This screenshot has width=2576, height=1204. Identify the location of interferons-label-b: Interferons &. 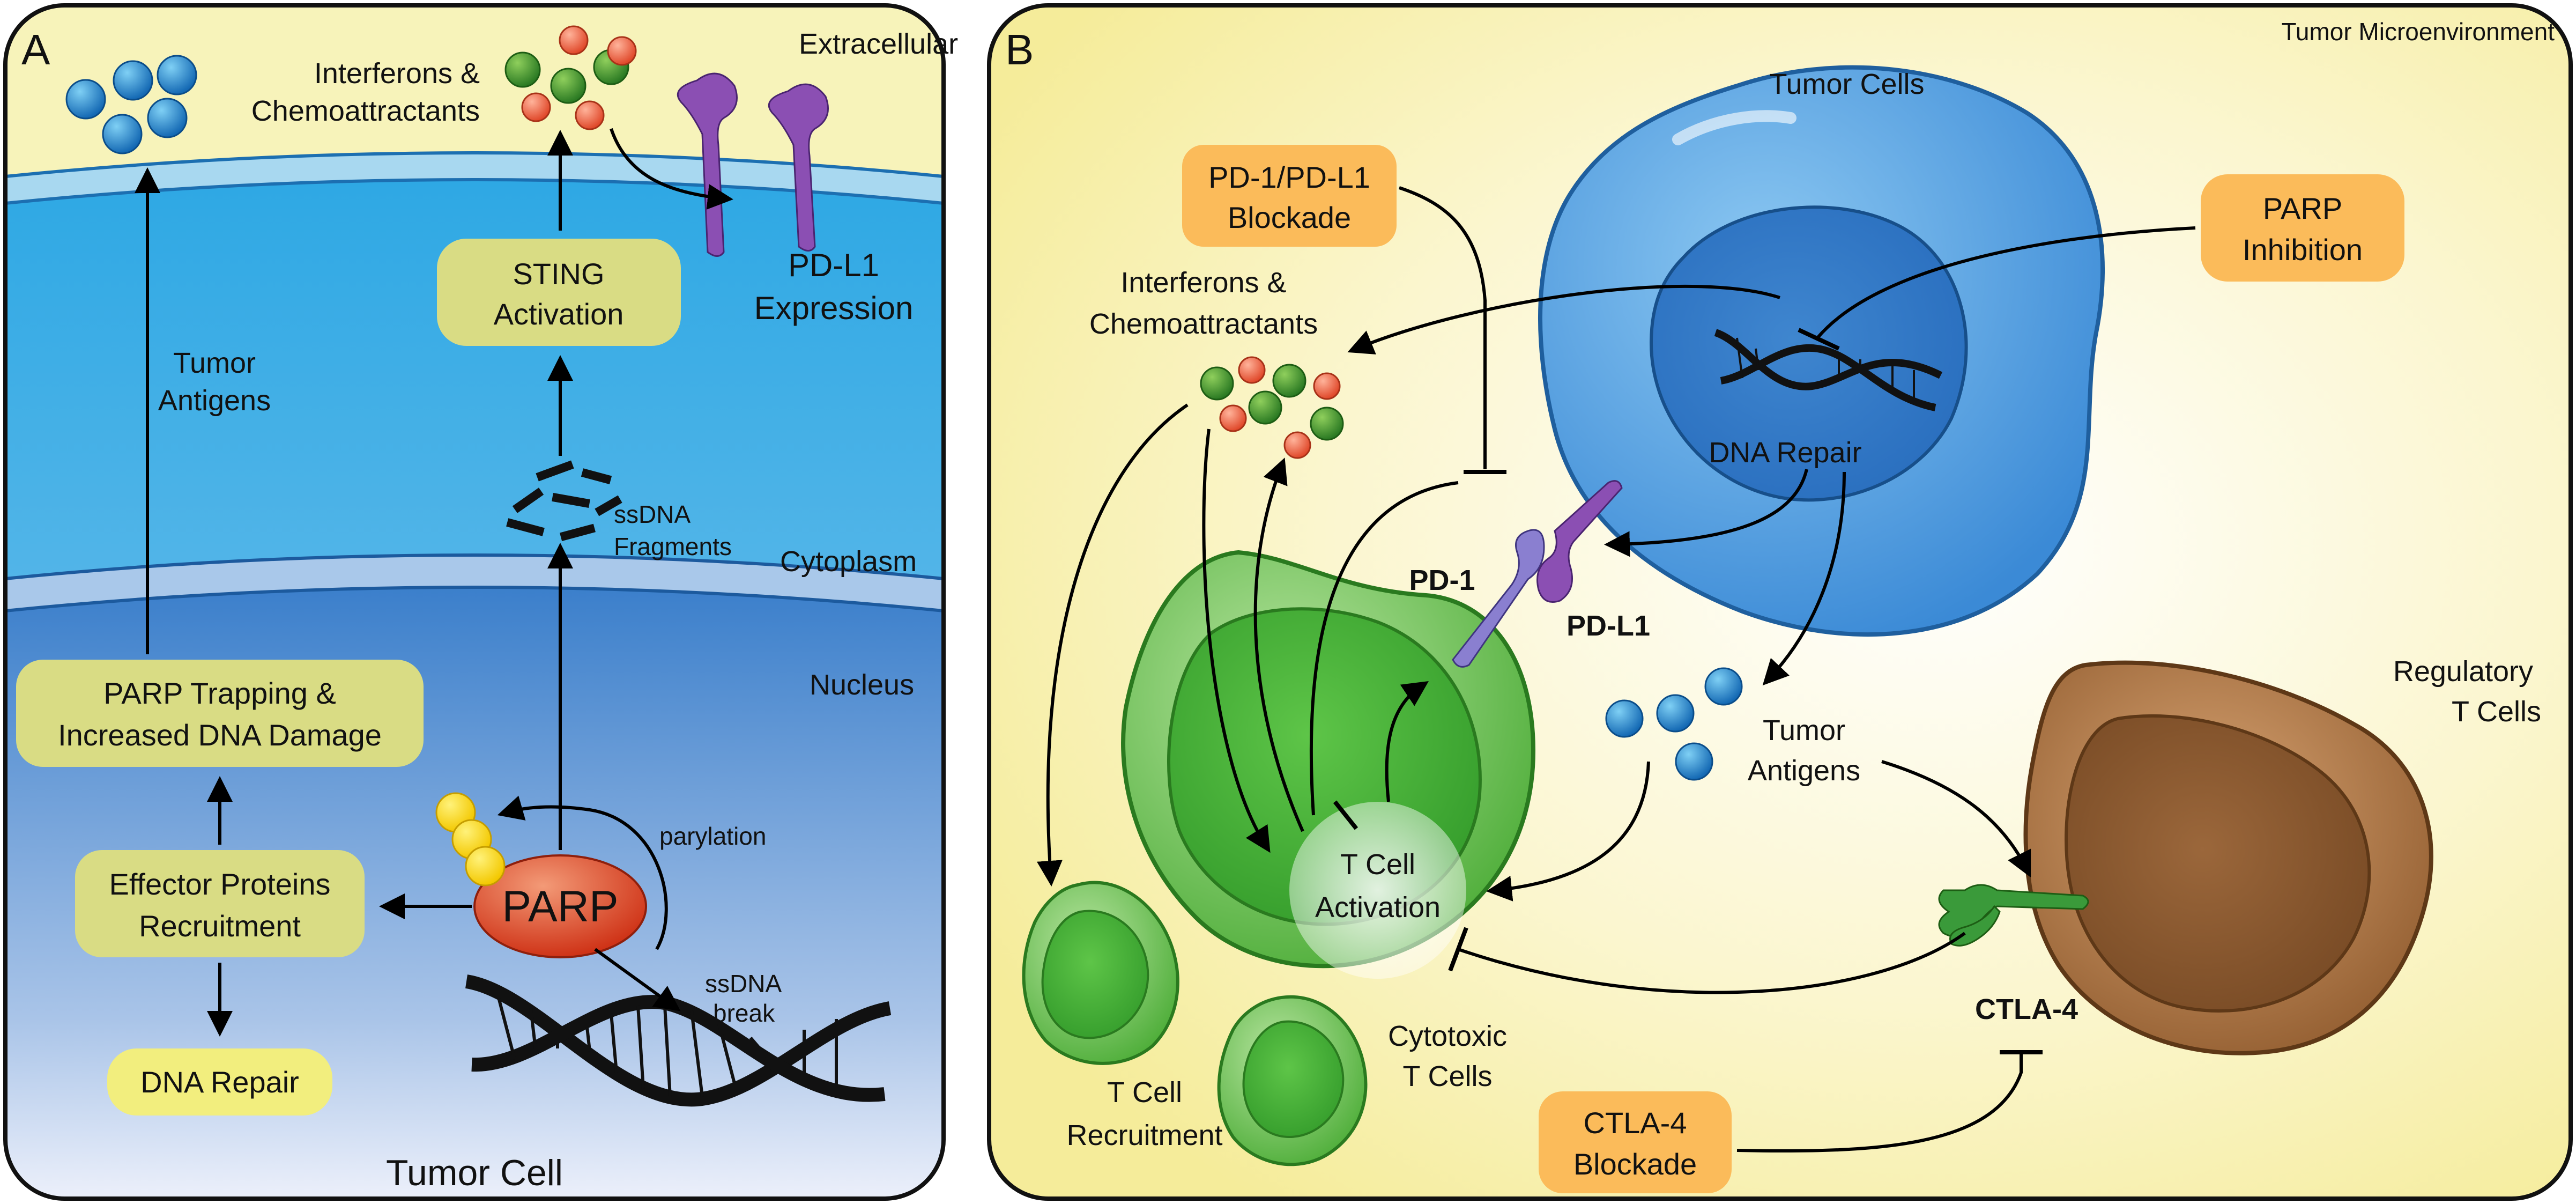
(1203, 283).